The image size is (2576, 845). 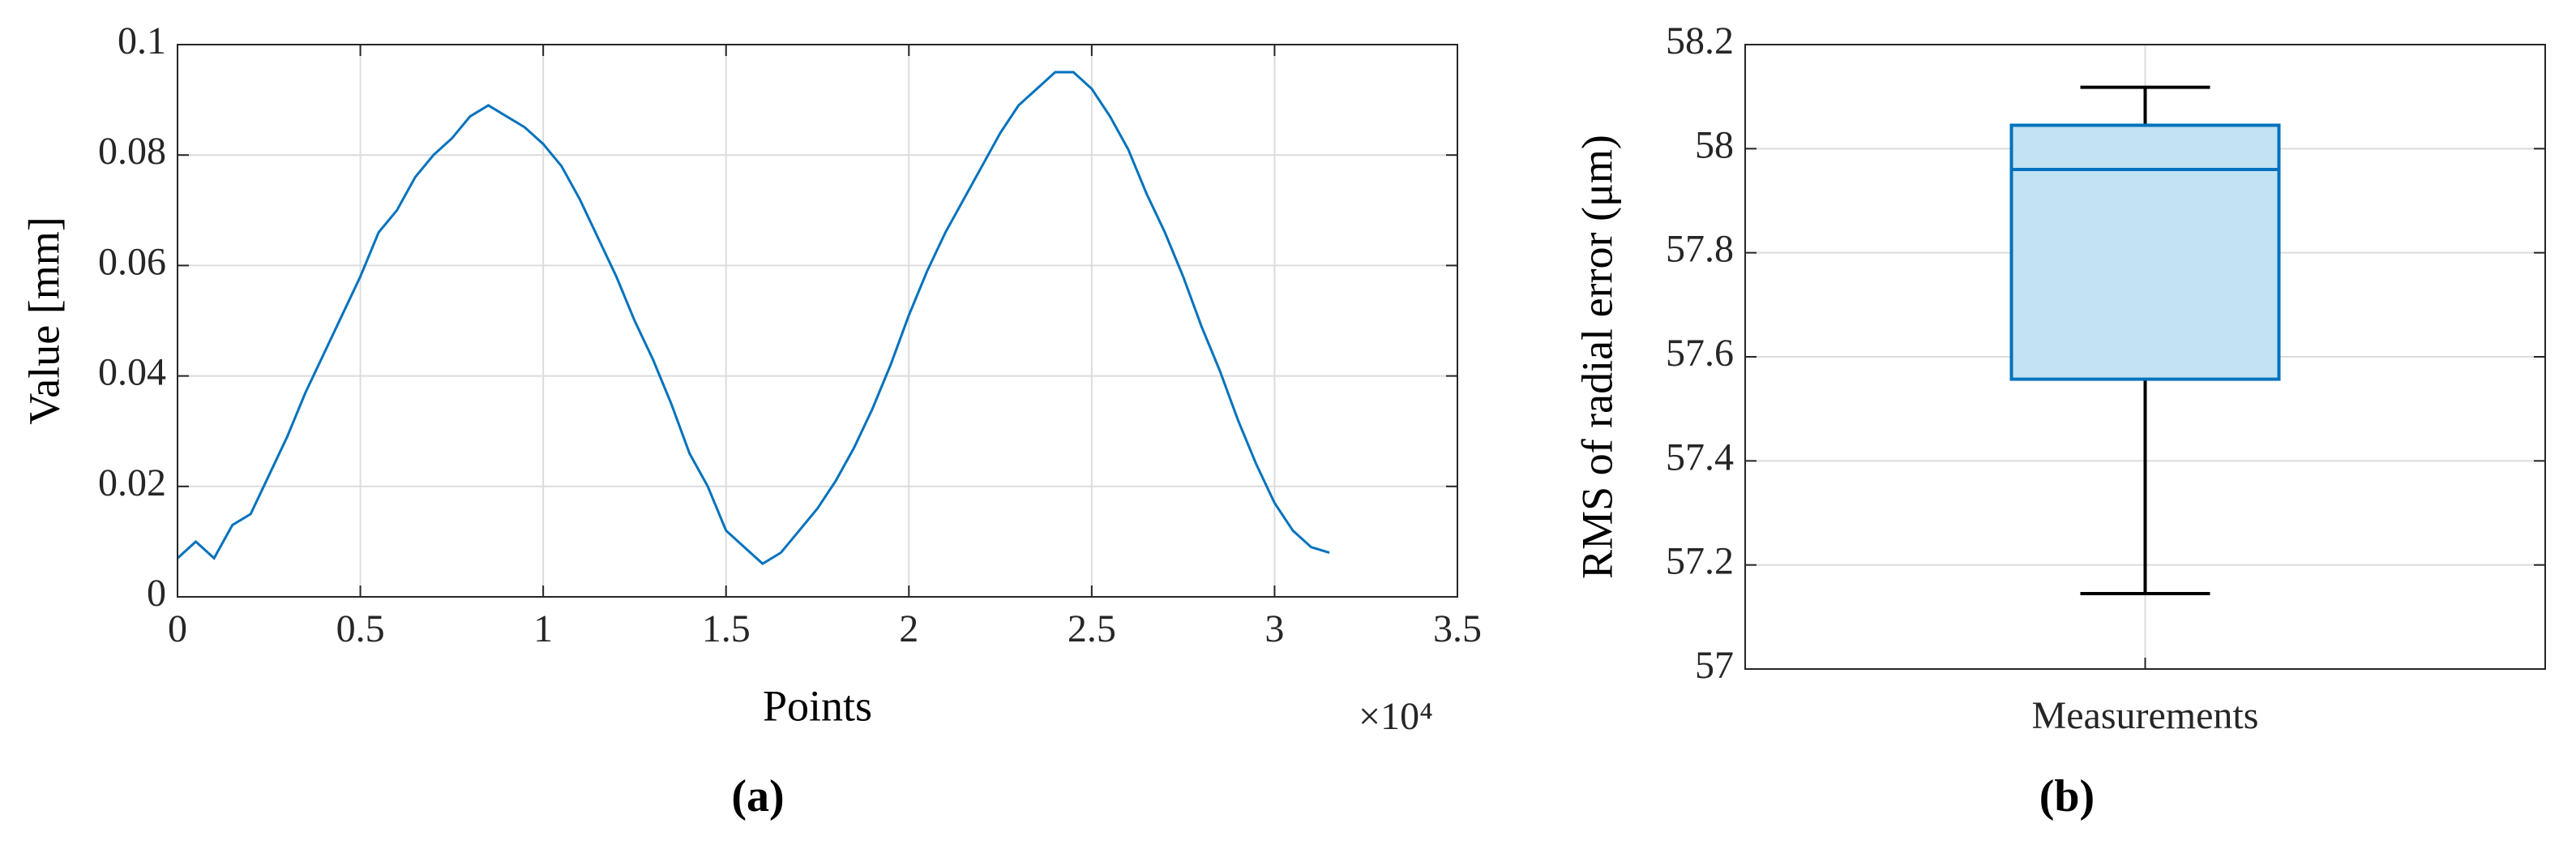 I want to click on x-tick-label: 0, so click(x=177, y=628).